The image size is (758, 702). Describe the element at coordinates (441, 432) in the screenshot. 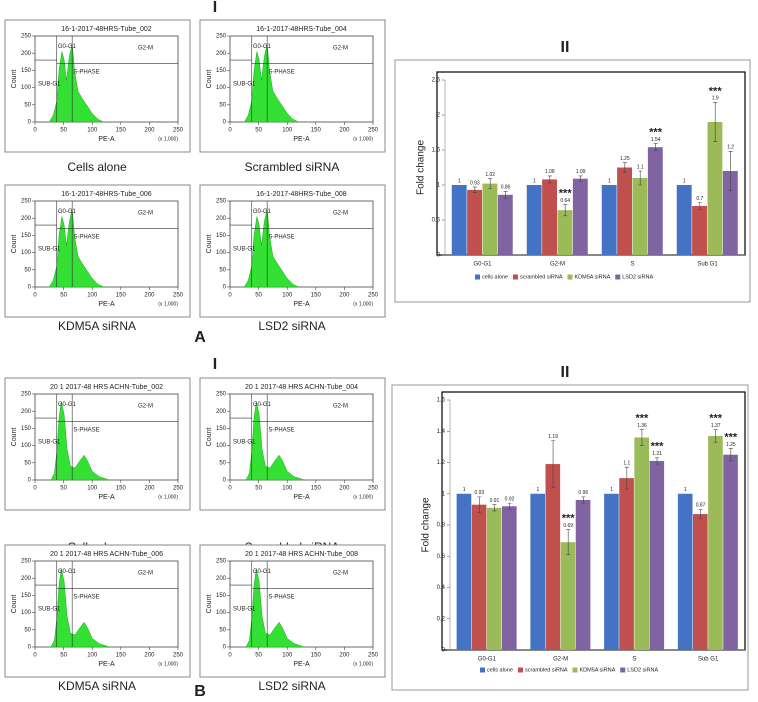

I see `y-tick-label: 1.4` at that location.